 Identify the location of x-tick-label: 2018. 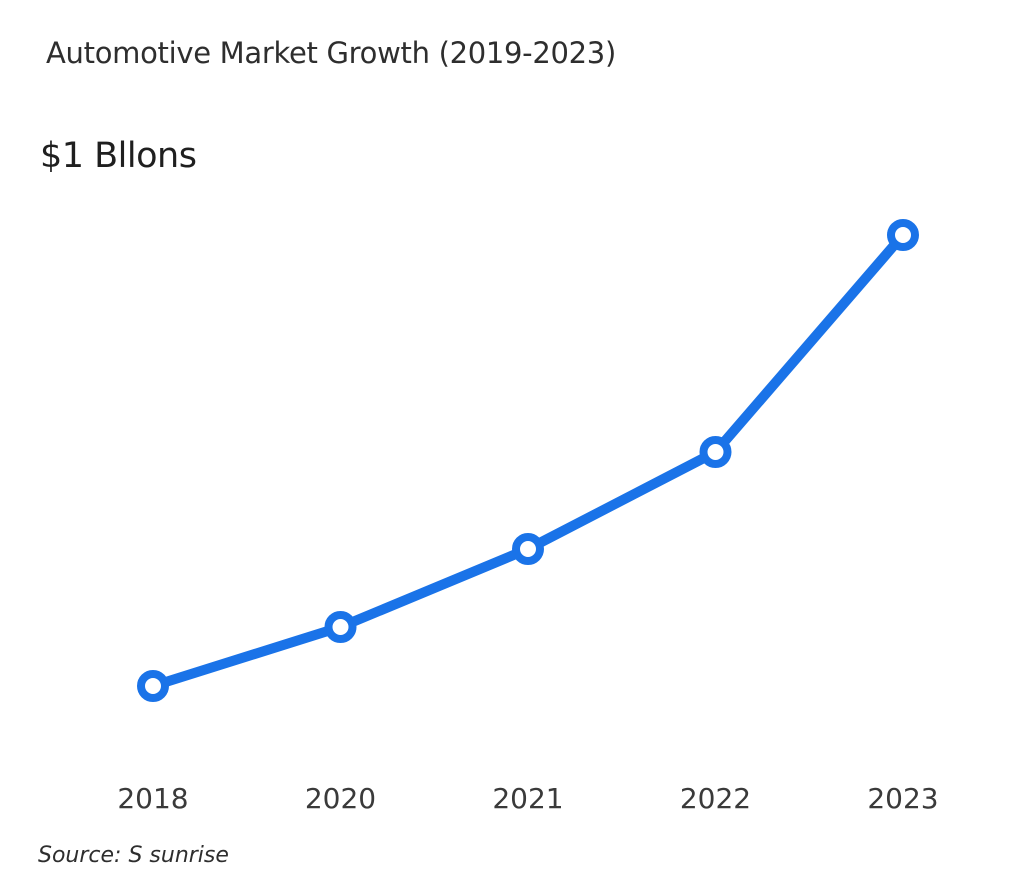
(152, 798).